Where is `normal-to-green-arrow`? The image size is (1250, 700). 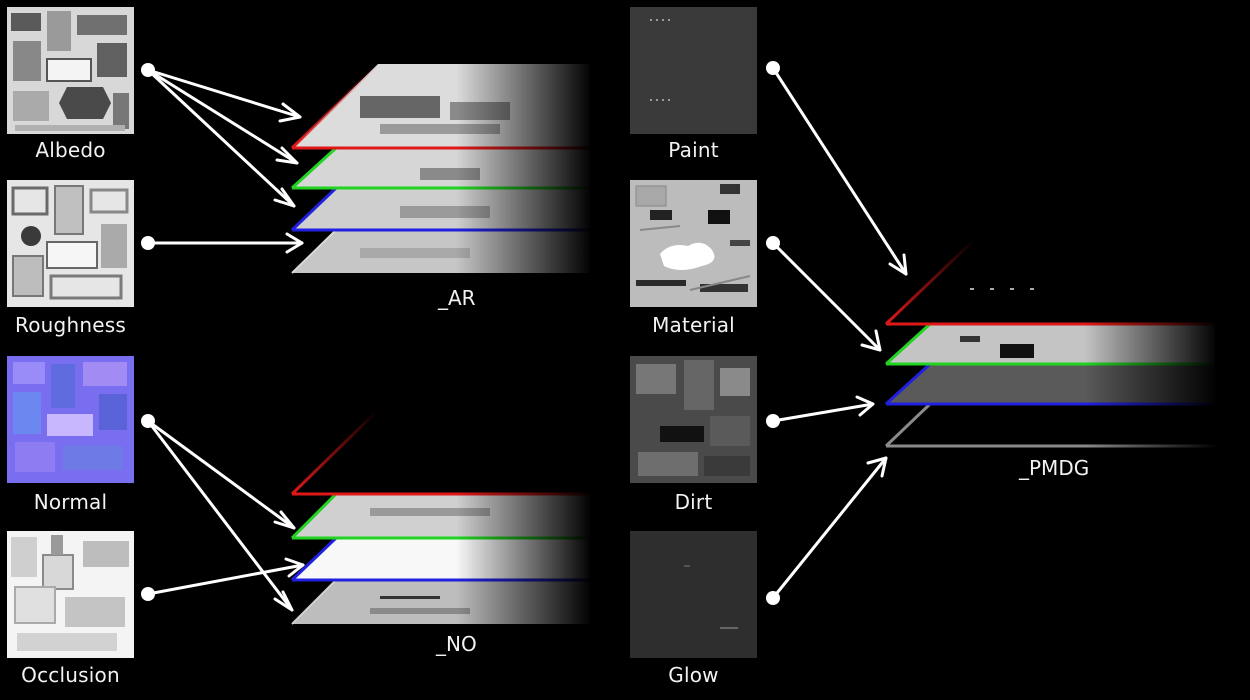 normal-to-green-arrow is located at coordinates (221, 474).